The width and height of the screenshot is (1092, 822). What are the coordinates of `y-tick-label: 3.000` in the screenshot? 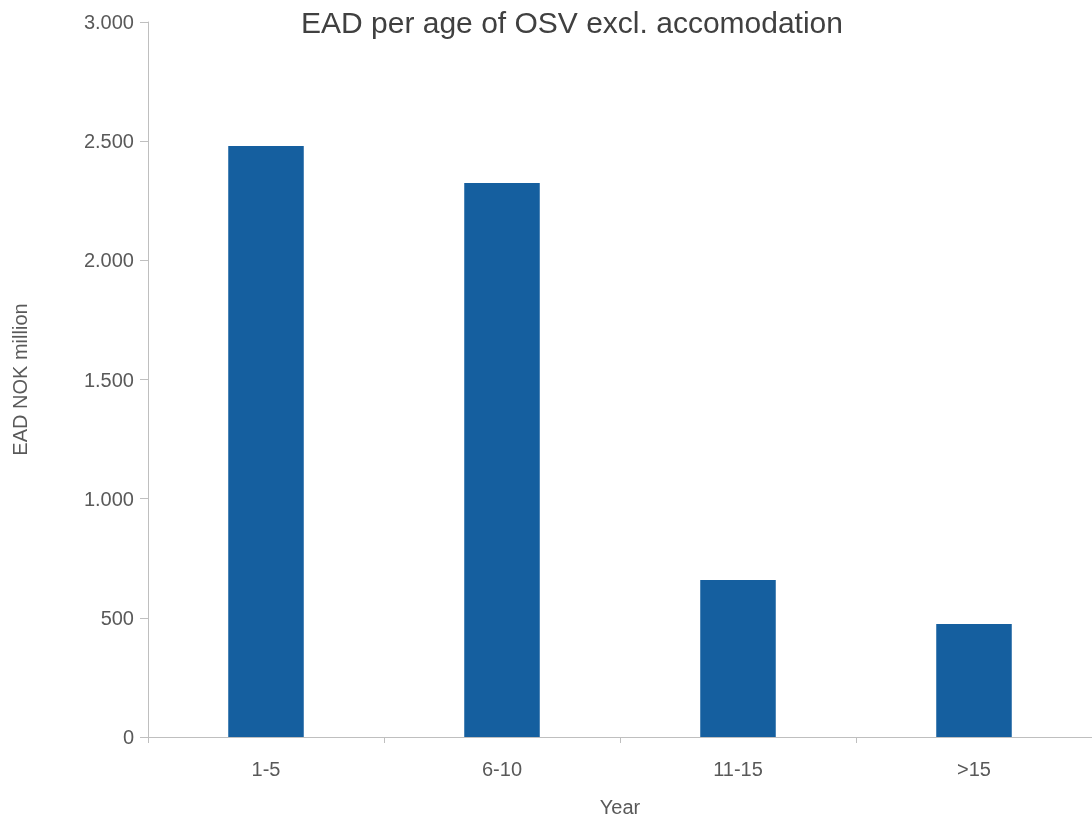 It's located at (108, 22).